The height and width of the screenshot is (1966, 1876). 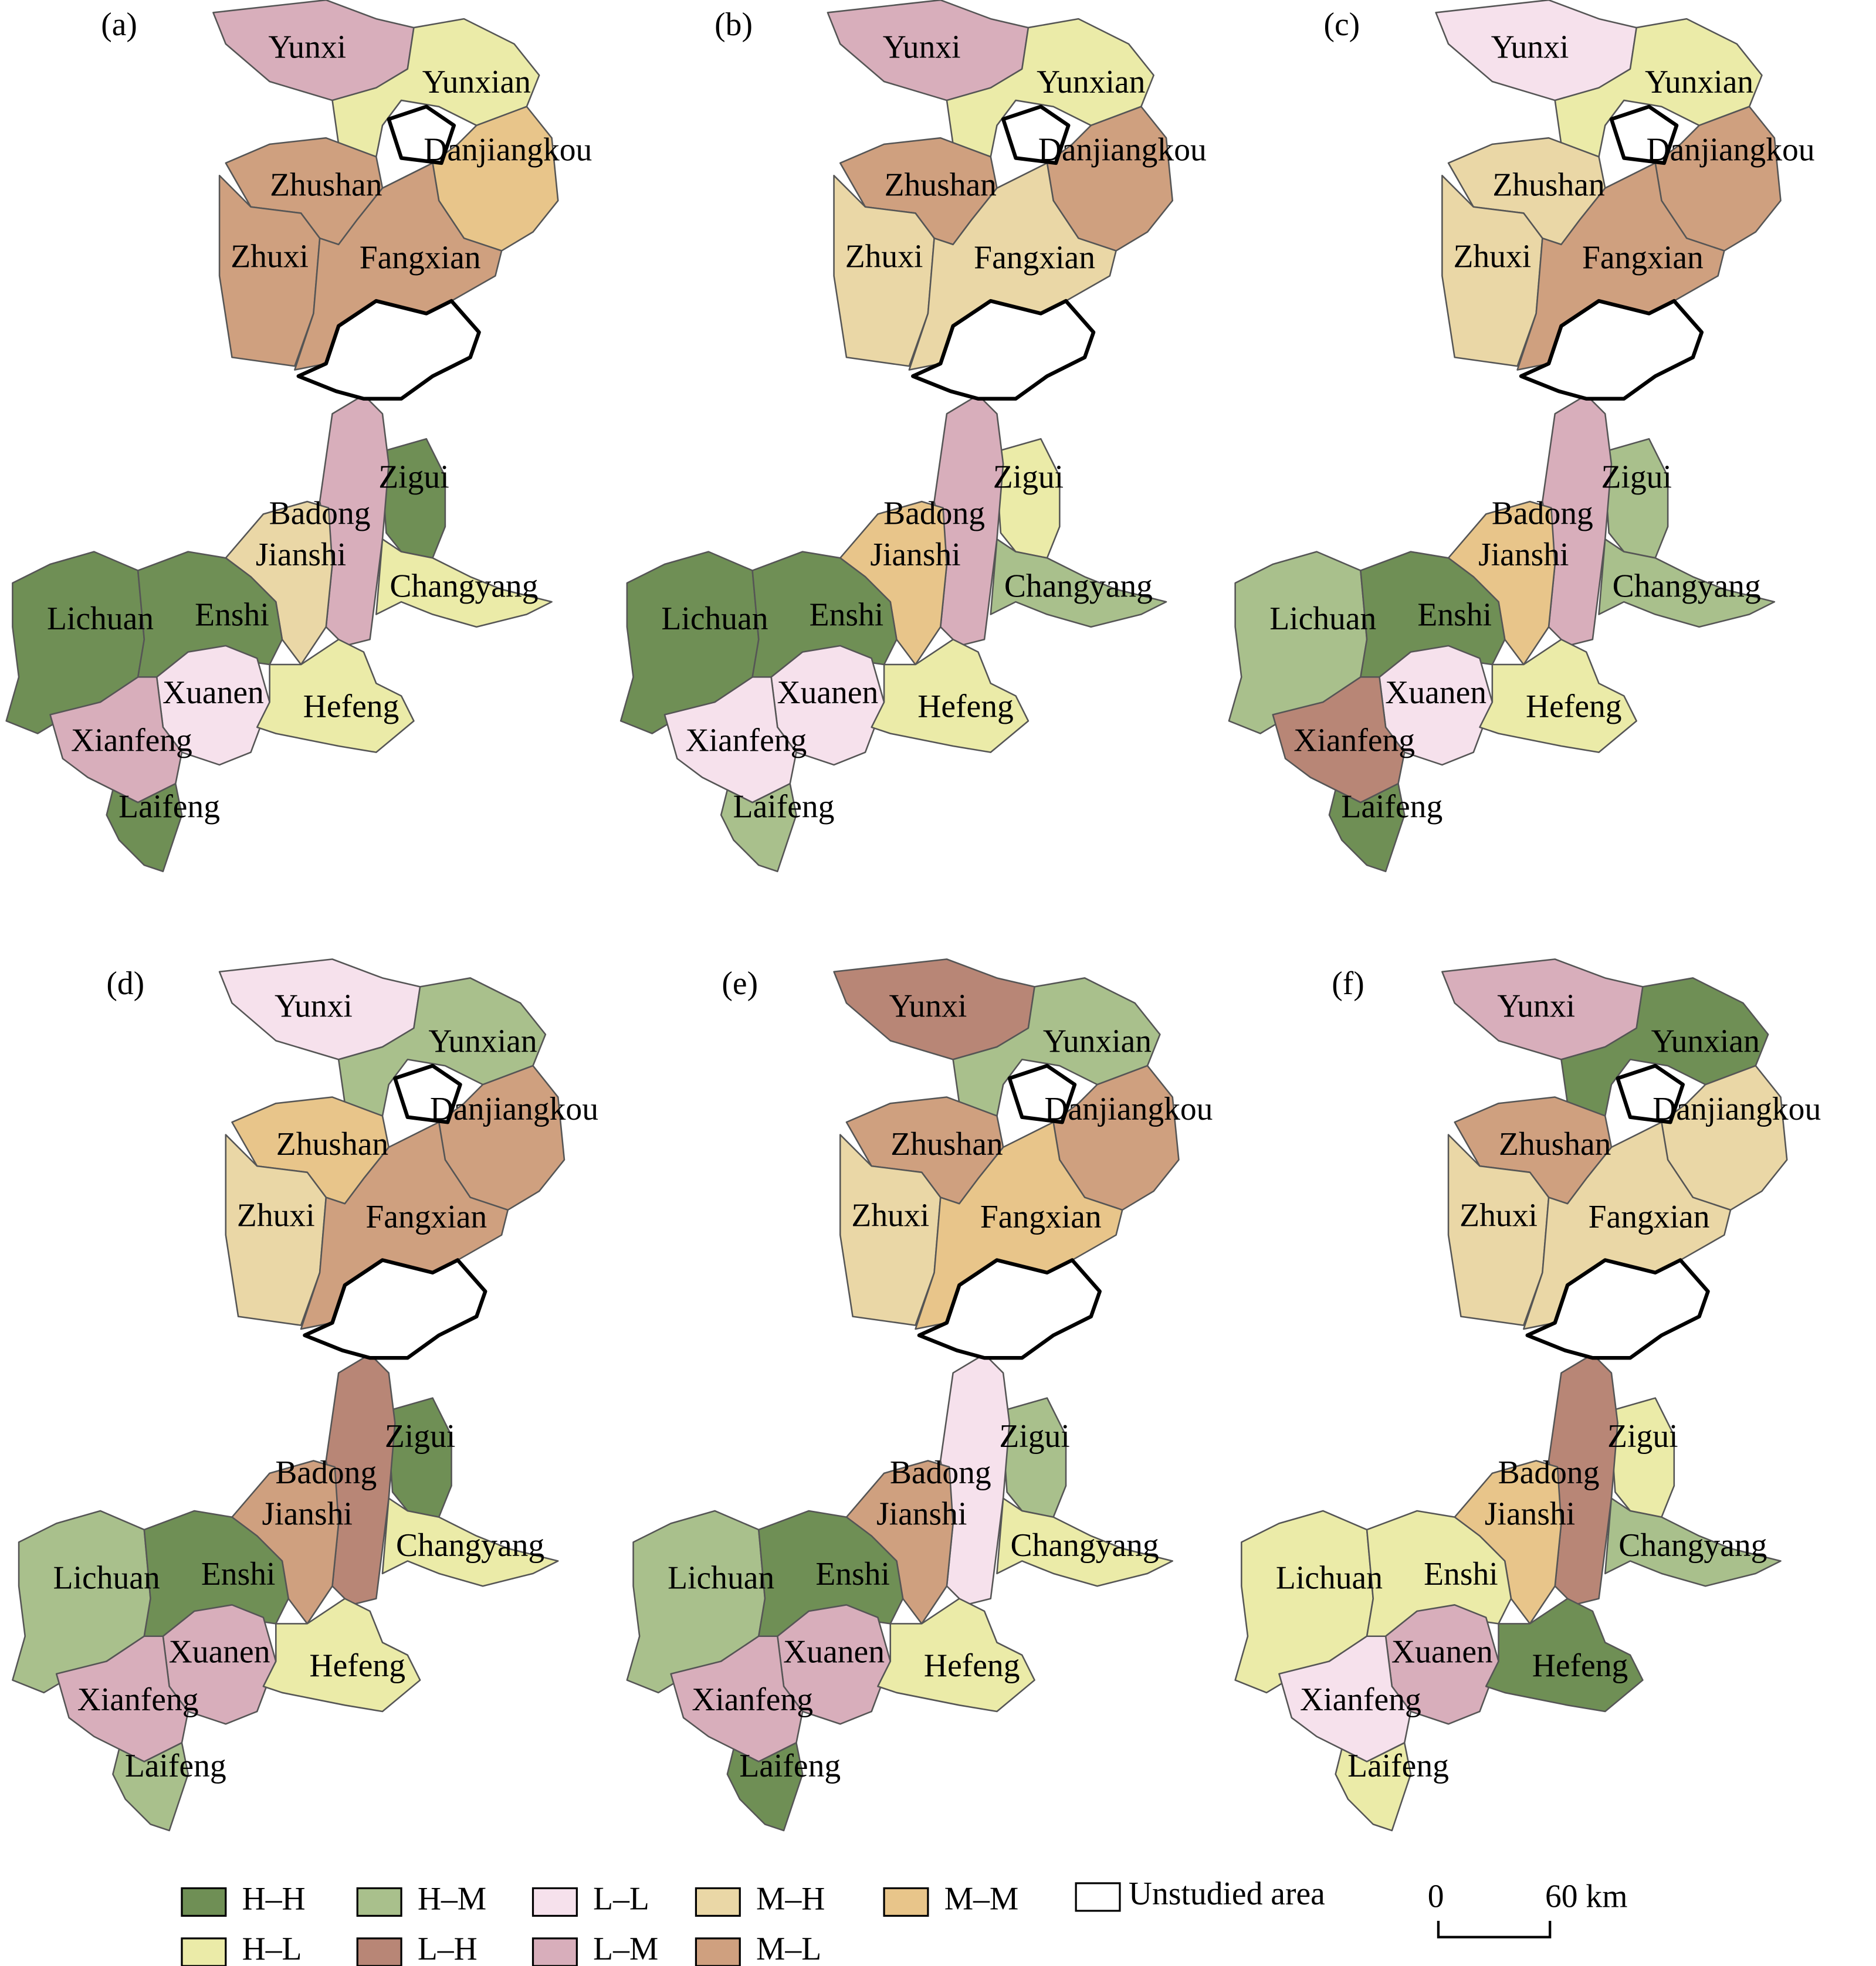 What do you see at coordinates (119, 24) in the screenshot?
I see `panel-label: (a)` at bounding box center [119, 24].